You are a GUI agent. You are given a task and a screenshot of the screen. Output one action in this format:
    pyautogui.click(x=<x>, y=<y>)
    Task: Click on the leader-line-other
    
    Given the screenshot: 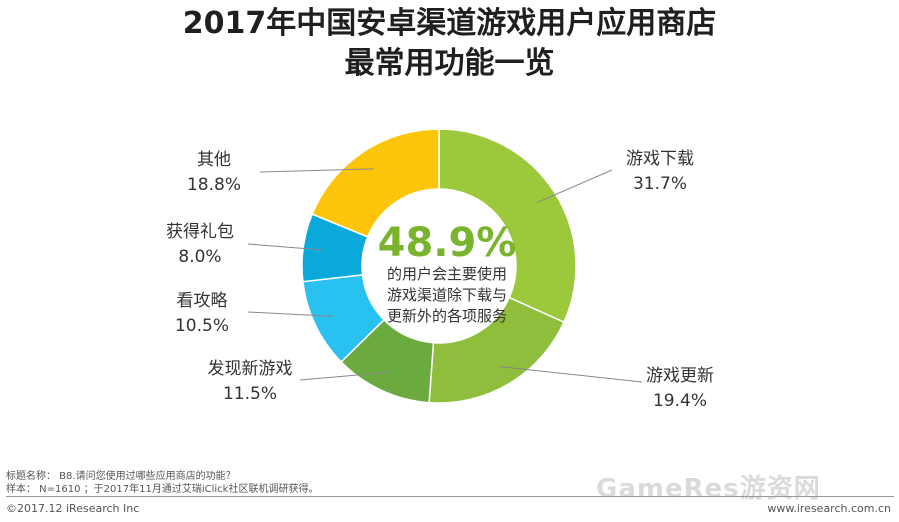 What is the action you would take?
    pyautogui.click(x=316, y=170)
    